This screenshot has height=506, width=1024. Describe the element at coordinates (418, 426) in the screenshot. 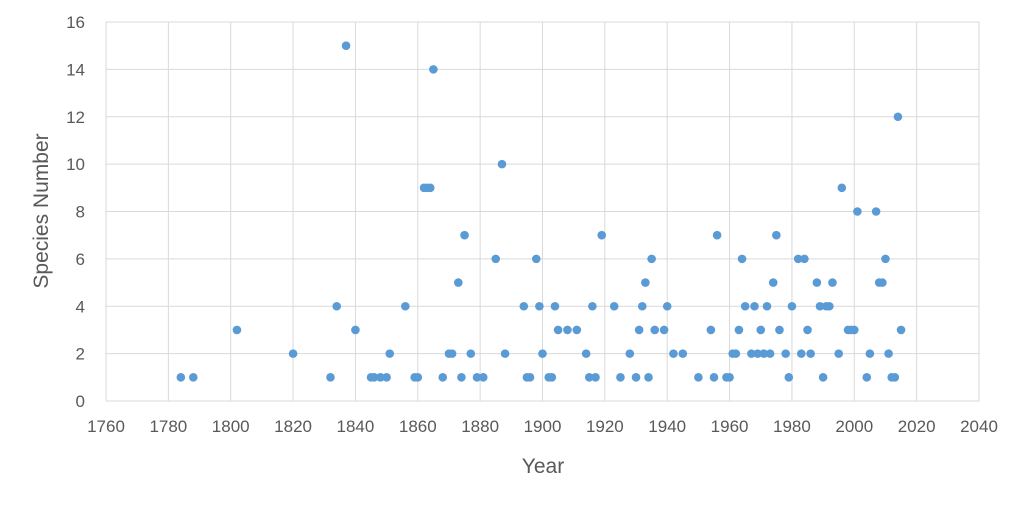

I see `x-tick-label: 1860` at that location.